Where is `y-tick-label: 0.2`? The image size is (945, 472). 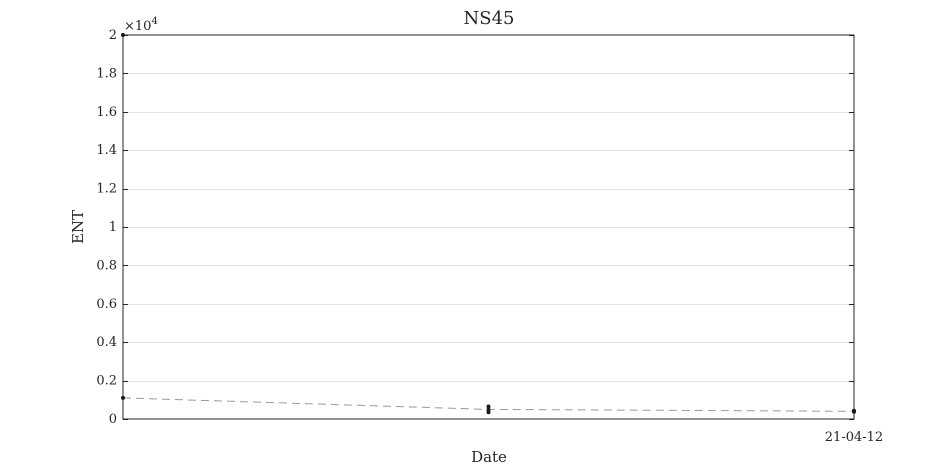 y-tick-label: 0.2 is located at coordinates (106, 381).